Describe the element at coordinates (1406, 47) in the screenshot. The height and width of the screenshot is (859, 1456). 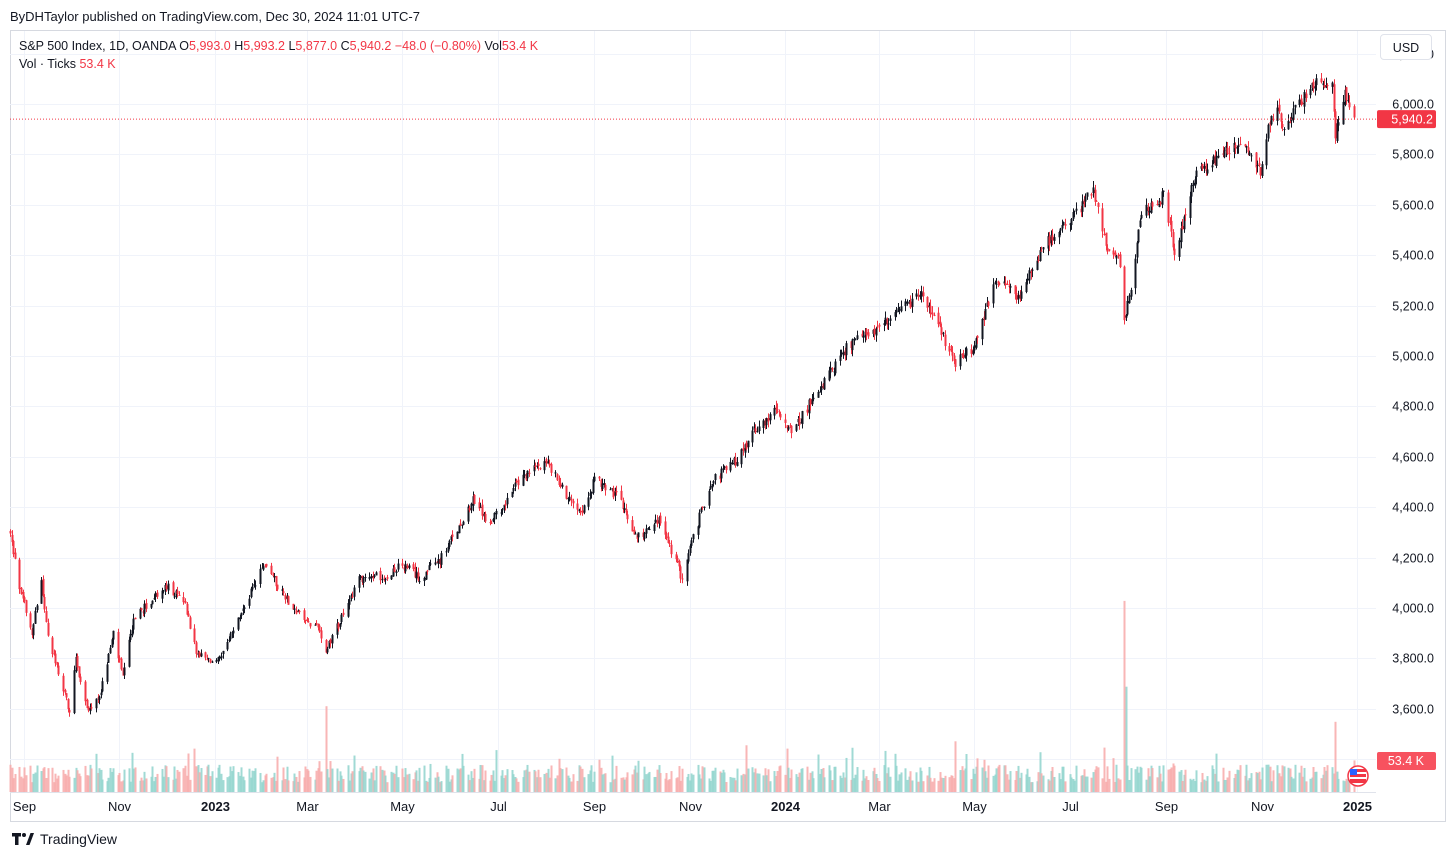
I see `currency-button: USD` at that location.